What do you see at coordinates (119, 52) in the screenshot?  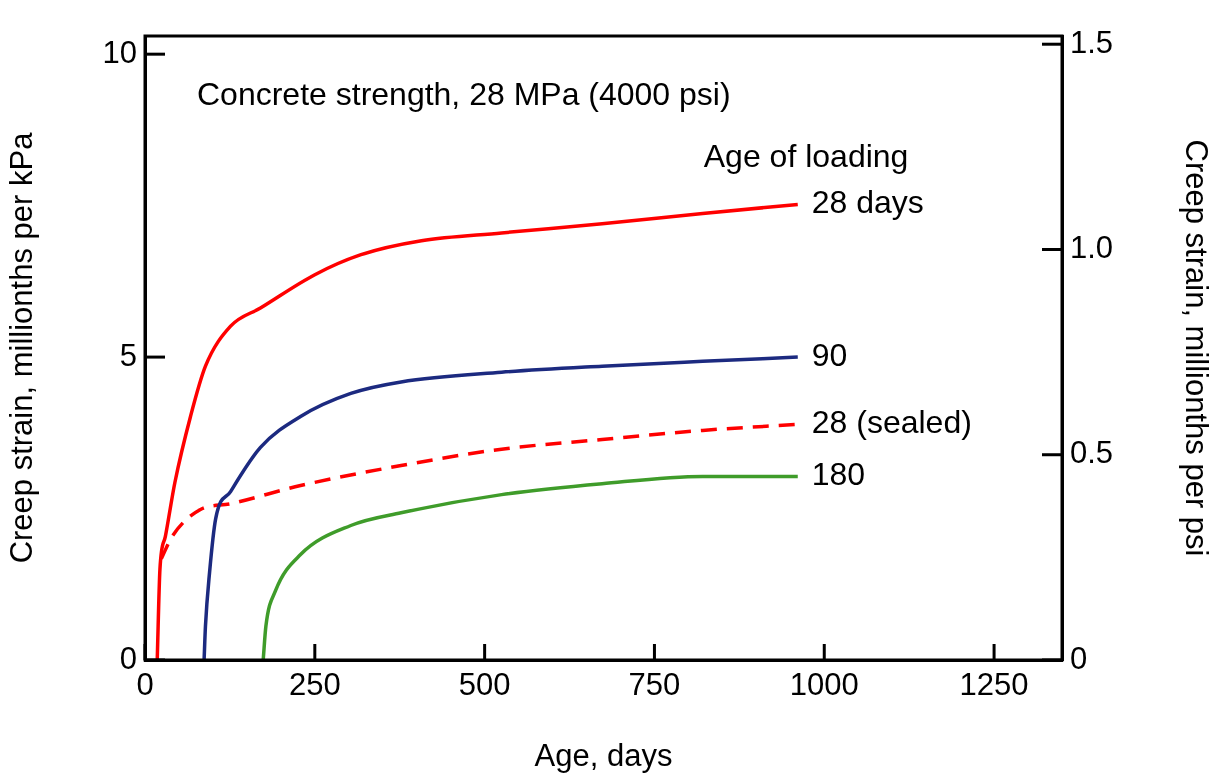 I see `y-tick-label: 10` at bounding box center [119, 52].